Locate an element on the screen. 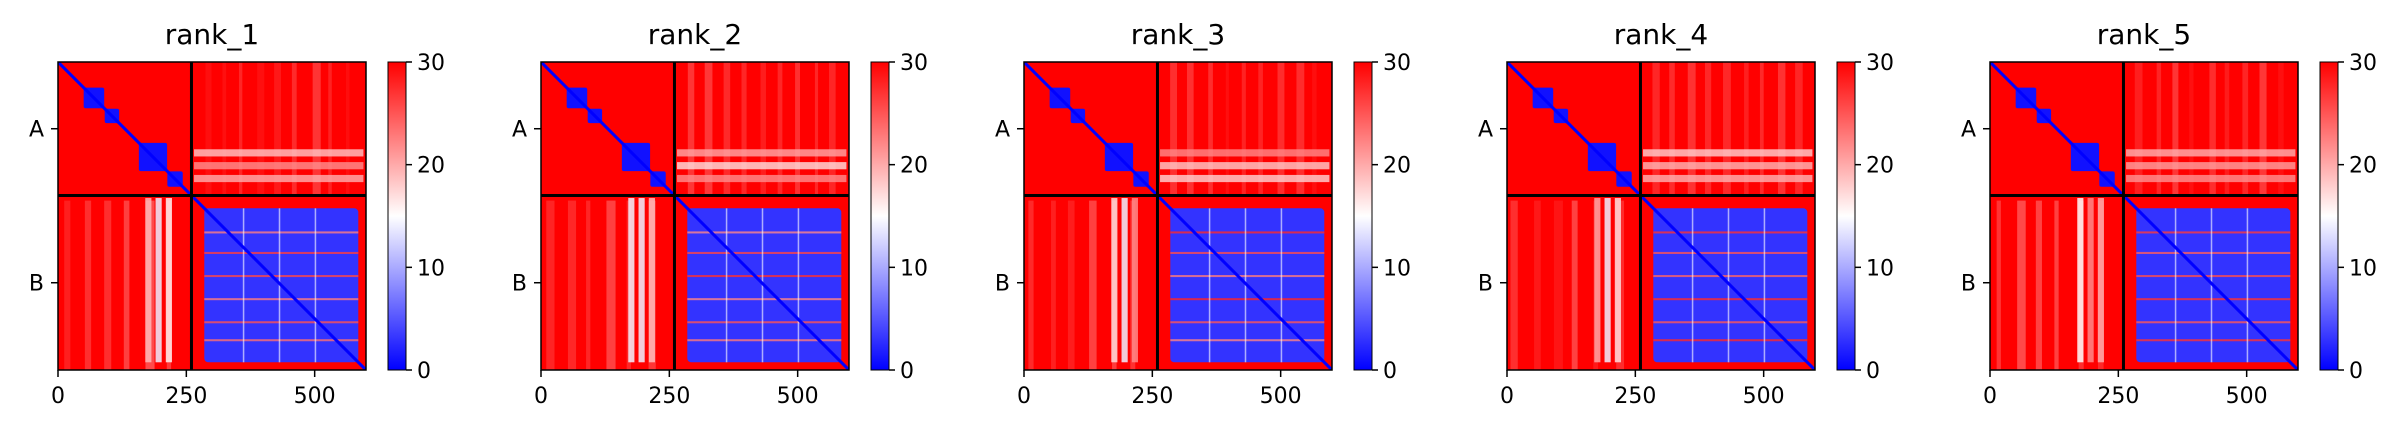 This screenshot has height=438, width=2401. panel-title: rank_2 is located at coordinates (695, 34).